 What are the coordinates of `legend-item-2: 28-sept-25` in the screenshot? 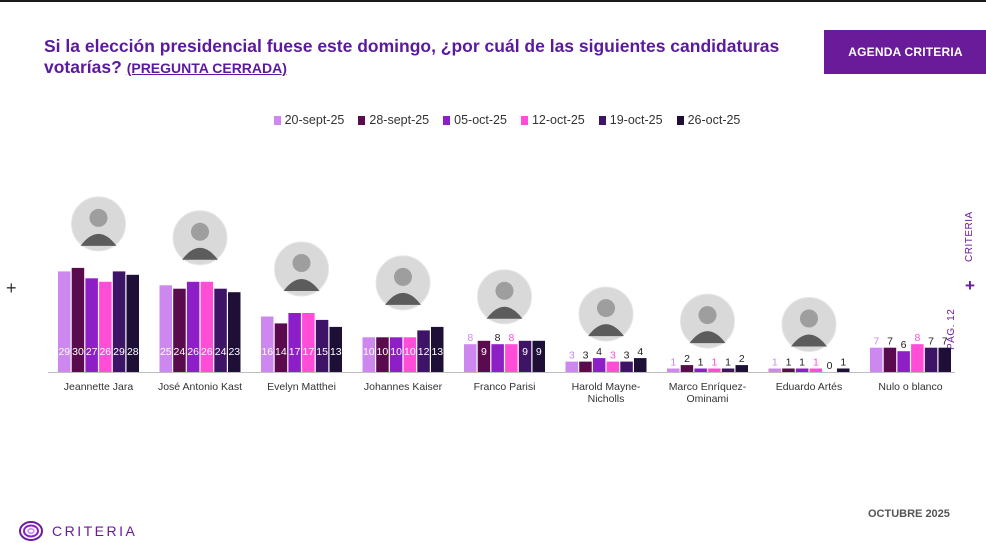 It's located at (393, 120).